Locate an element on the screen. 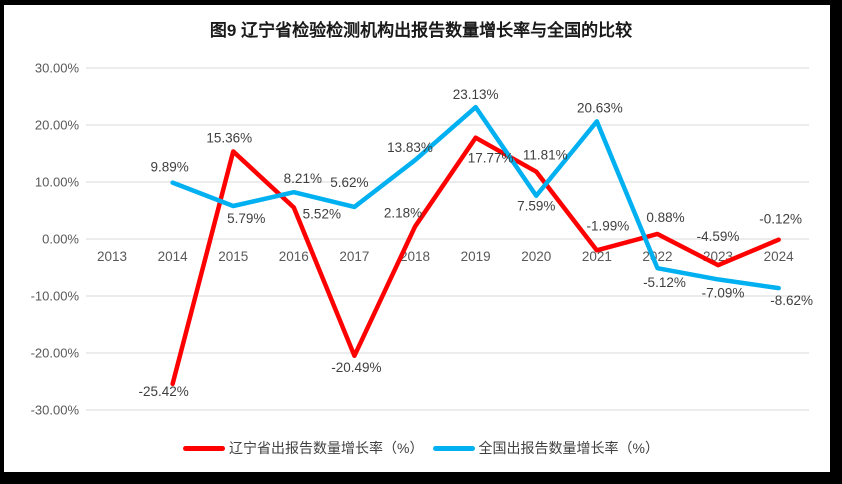 The width and height of the screenshot is (842, 484). data-label: -7.09% is located at coordinates (723, 292).